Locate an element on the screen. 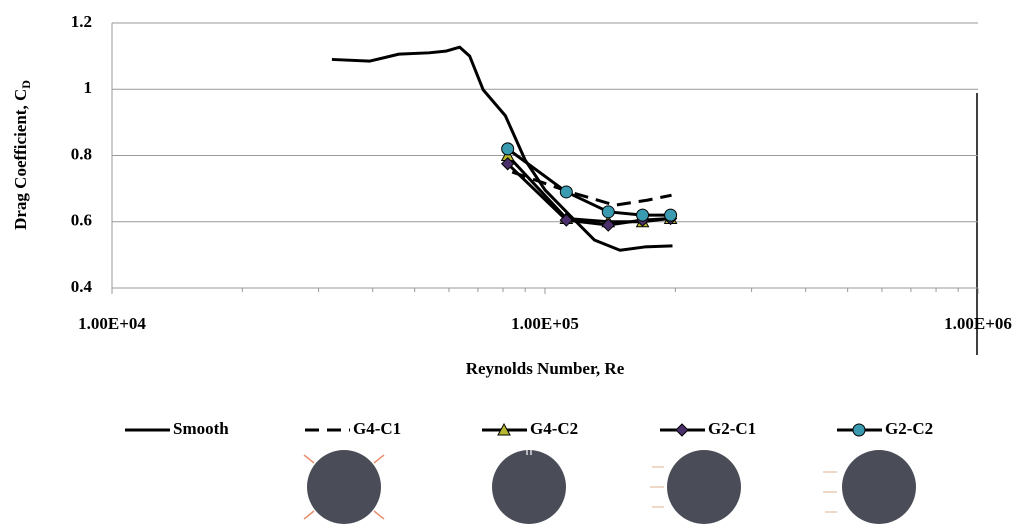 This screenshot has width=1025, height=525. x-tick-label: 1.00E+05 is located at coordinates (545, 323).